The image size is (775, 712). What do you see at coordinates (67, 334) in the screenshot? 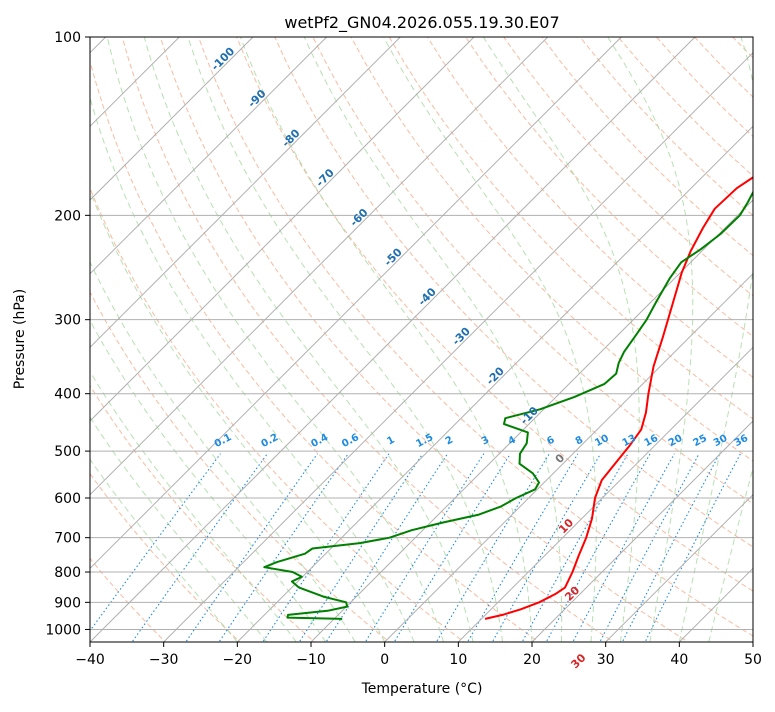
I see `y-axis: 100 200 300 400 500 600 700 800 900 1000` at bounding box center [67, 334].